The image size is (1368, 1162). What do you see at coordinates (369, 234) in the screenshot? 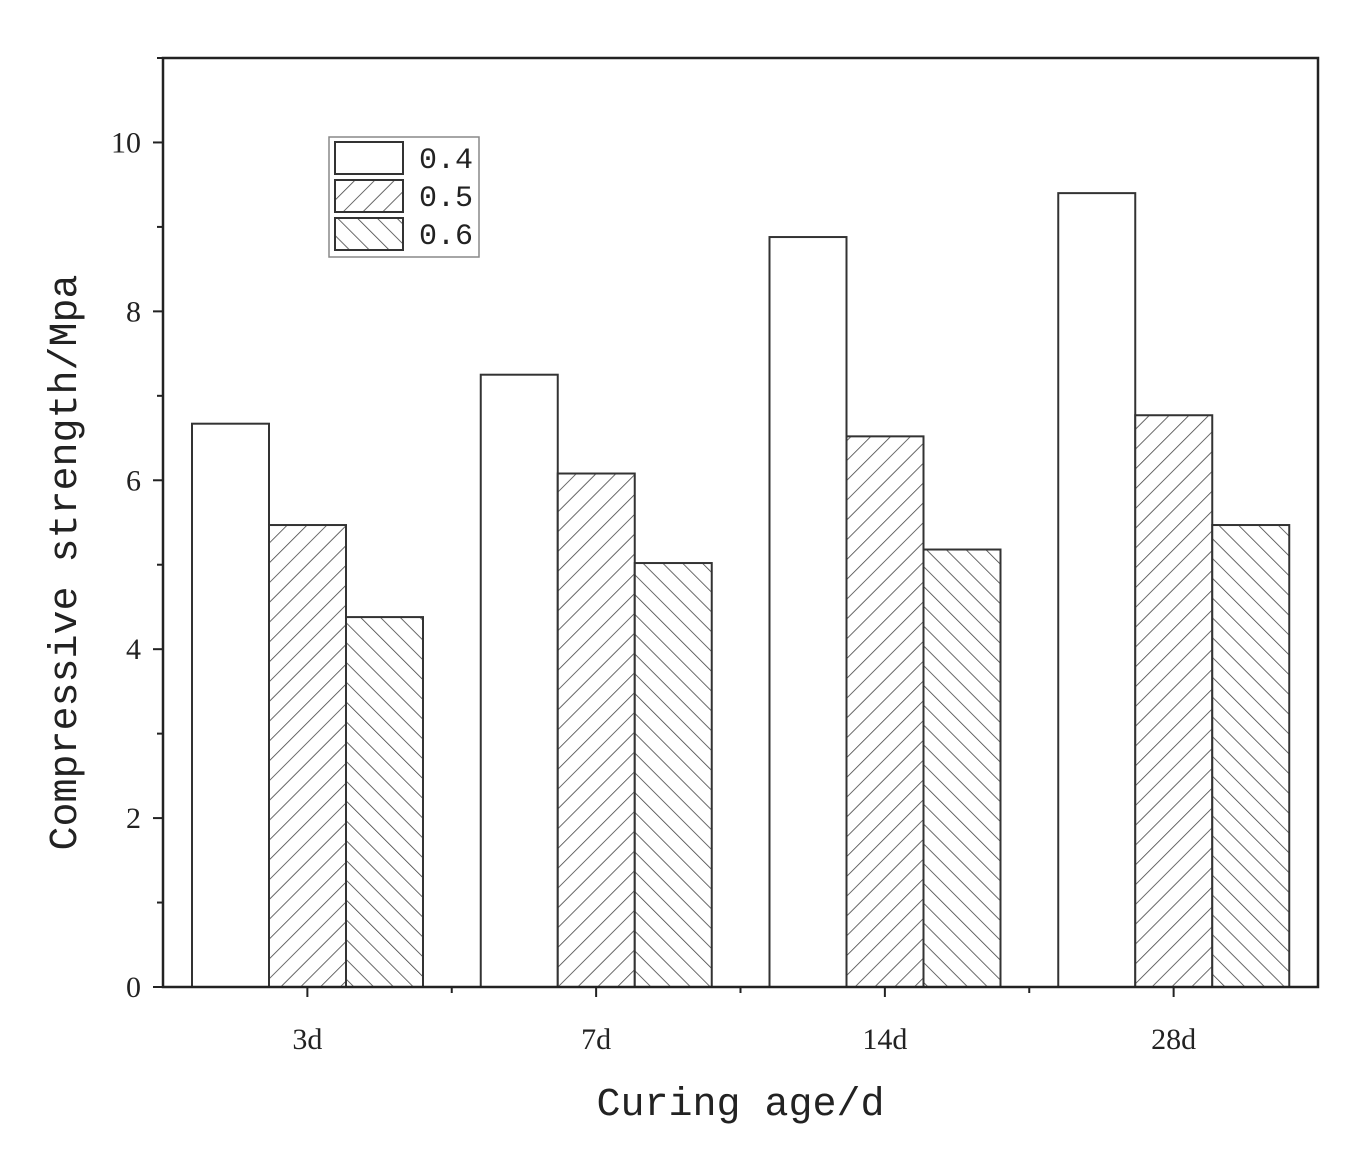
I see `legend-swatch-0.6` at bounding box center [369, 234].